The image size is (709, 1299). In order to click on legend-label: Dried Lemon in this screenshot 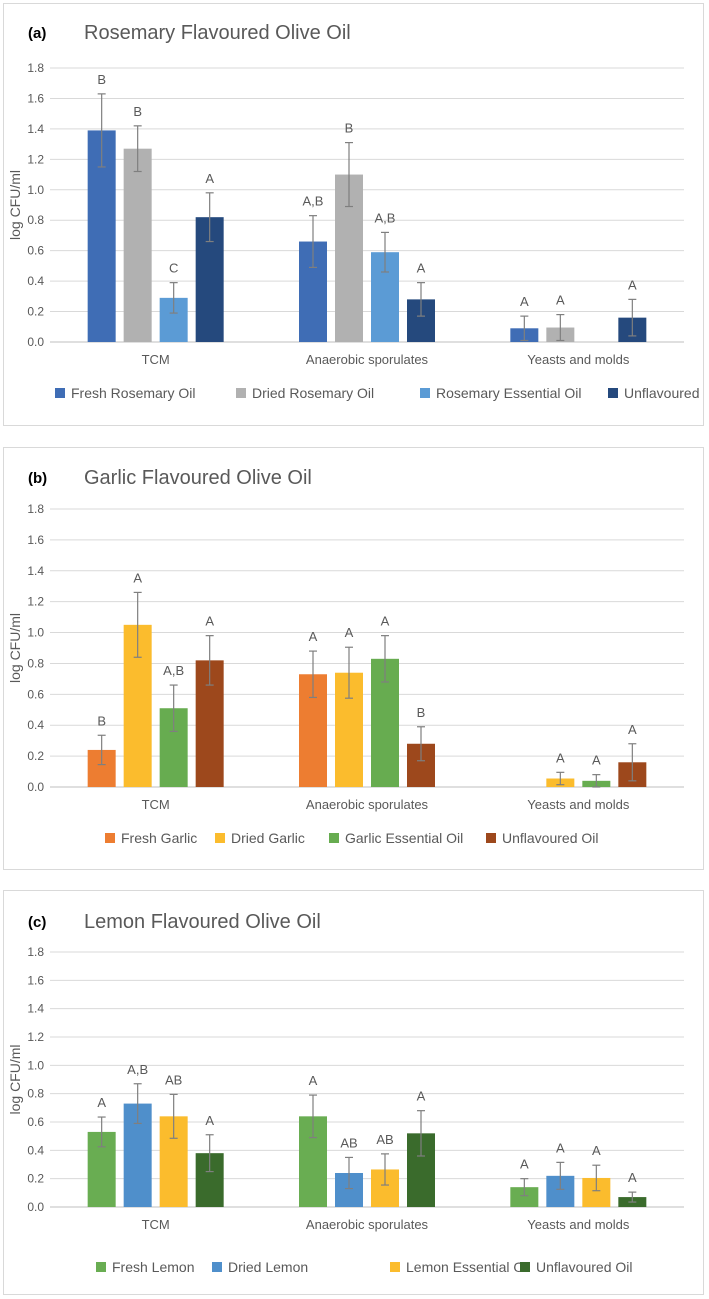, I will do `click(268, 1267)`.